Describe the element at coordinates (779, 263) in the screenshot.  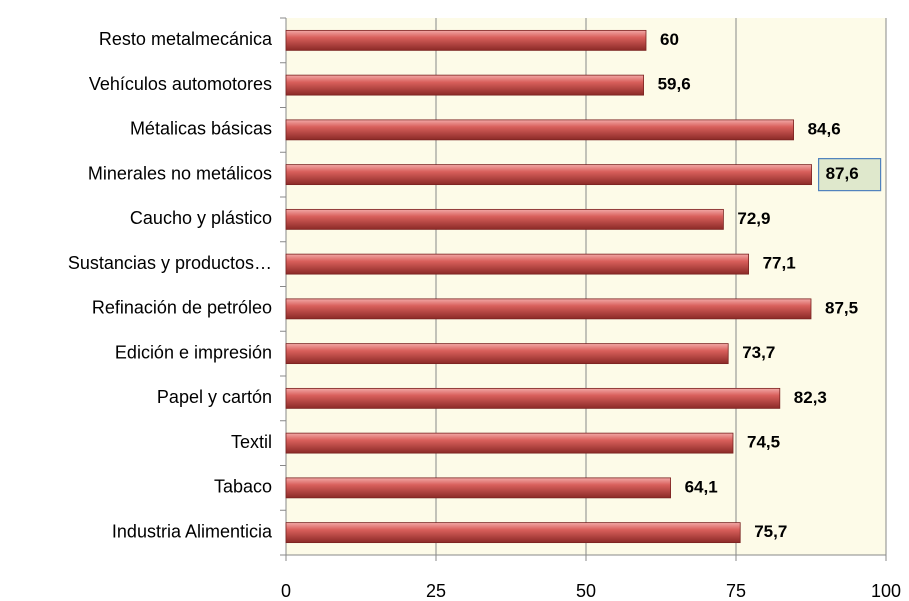
I see `value-label: 77,1` at that location.